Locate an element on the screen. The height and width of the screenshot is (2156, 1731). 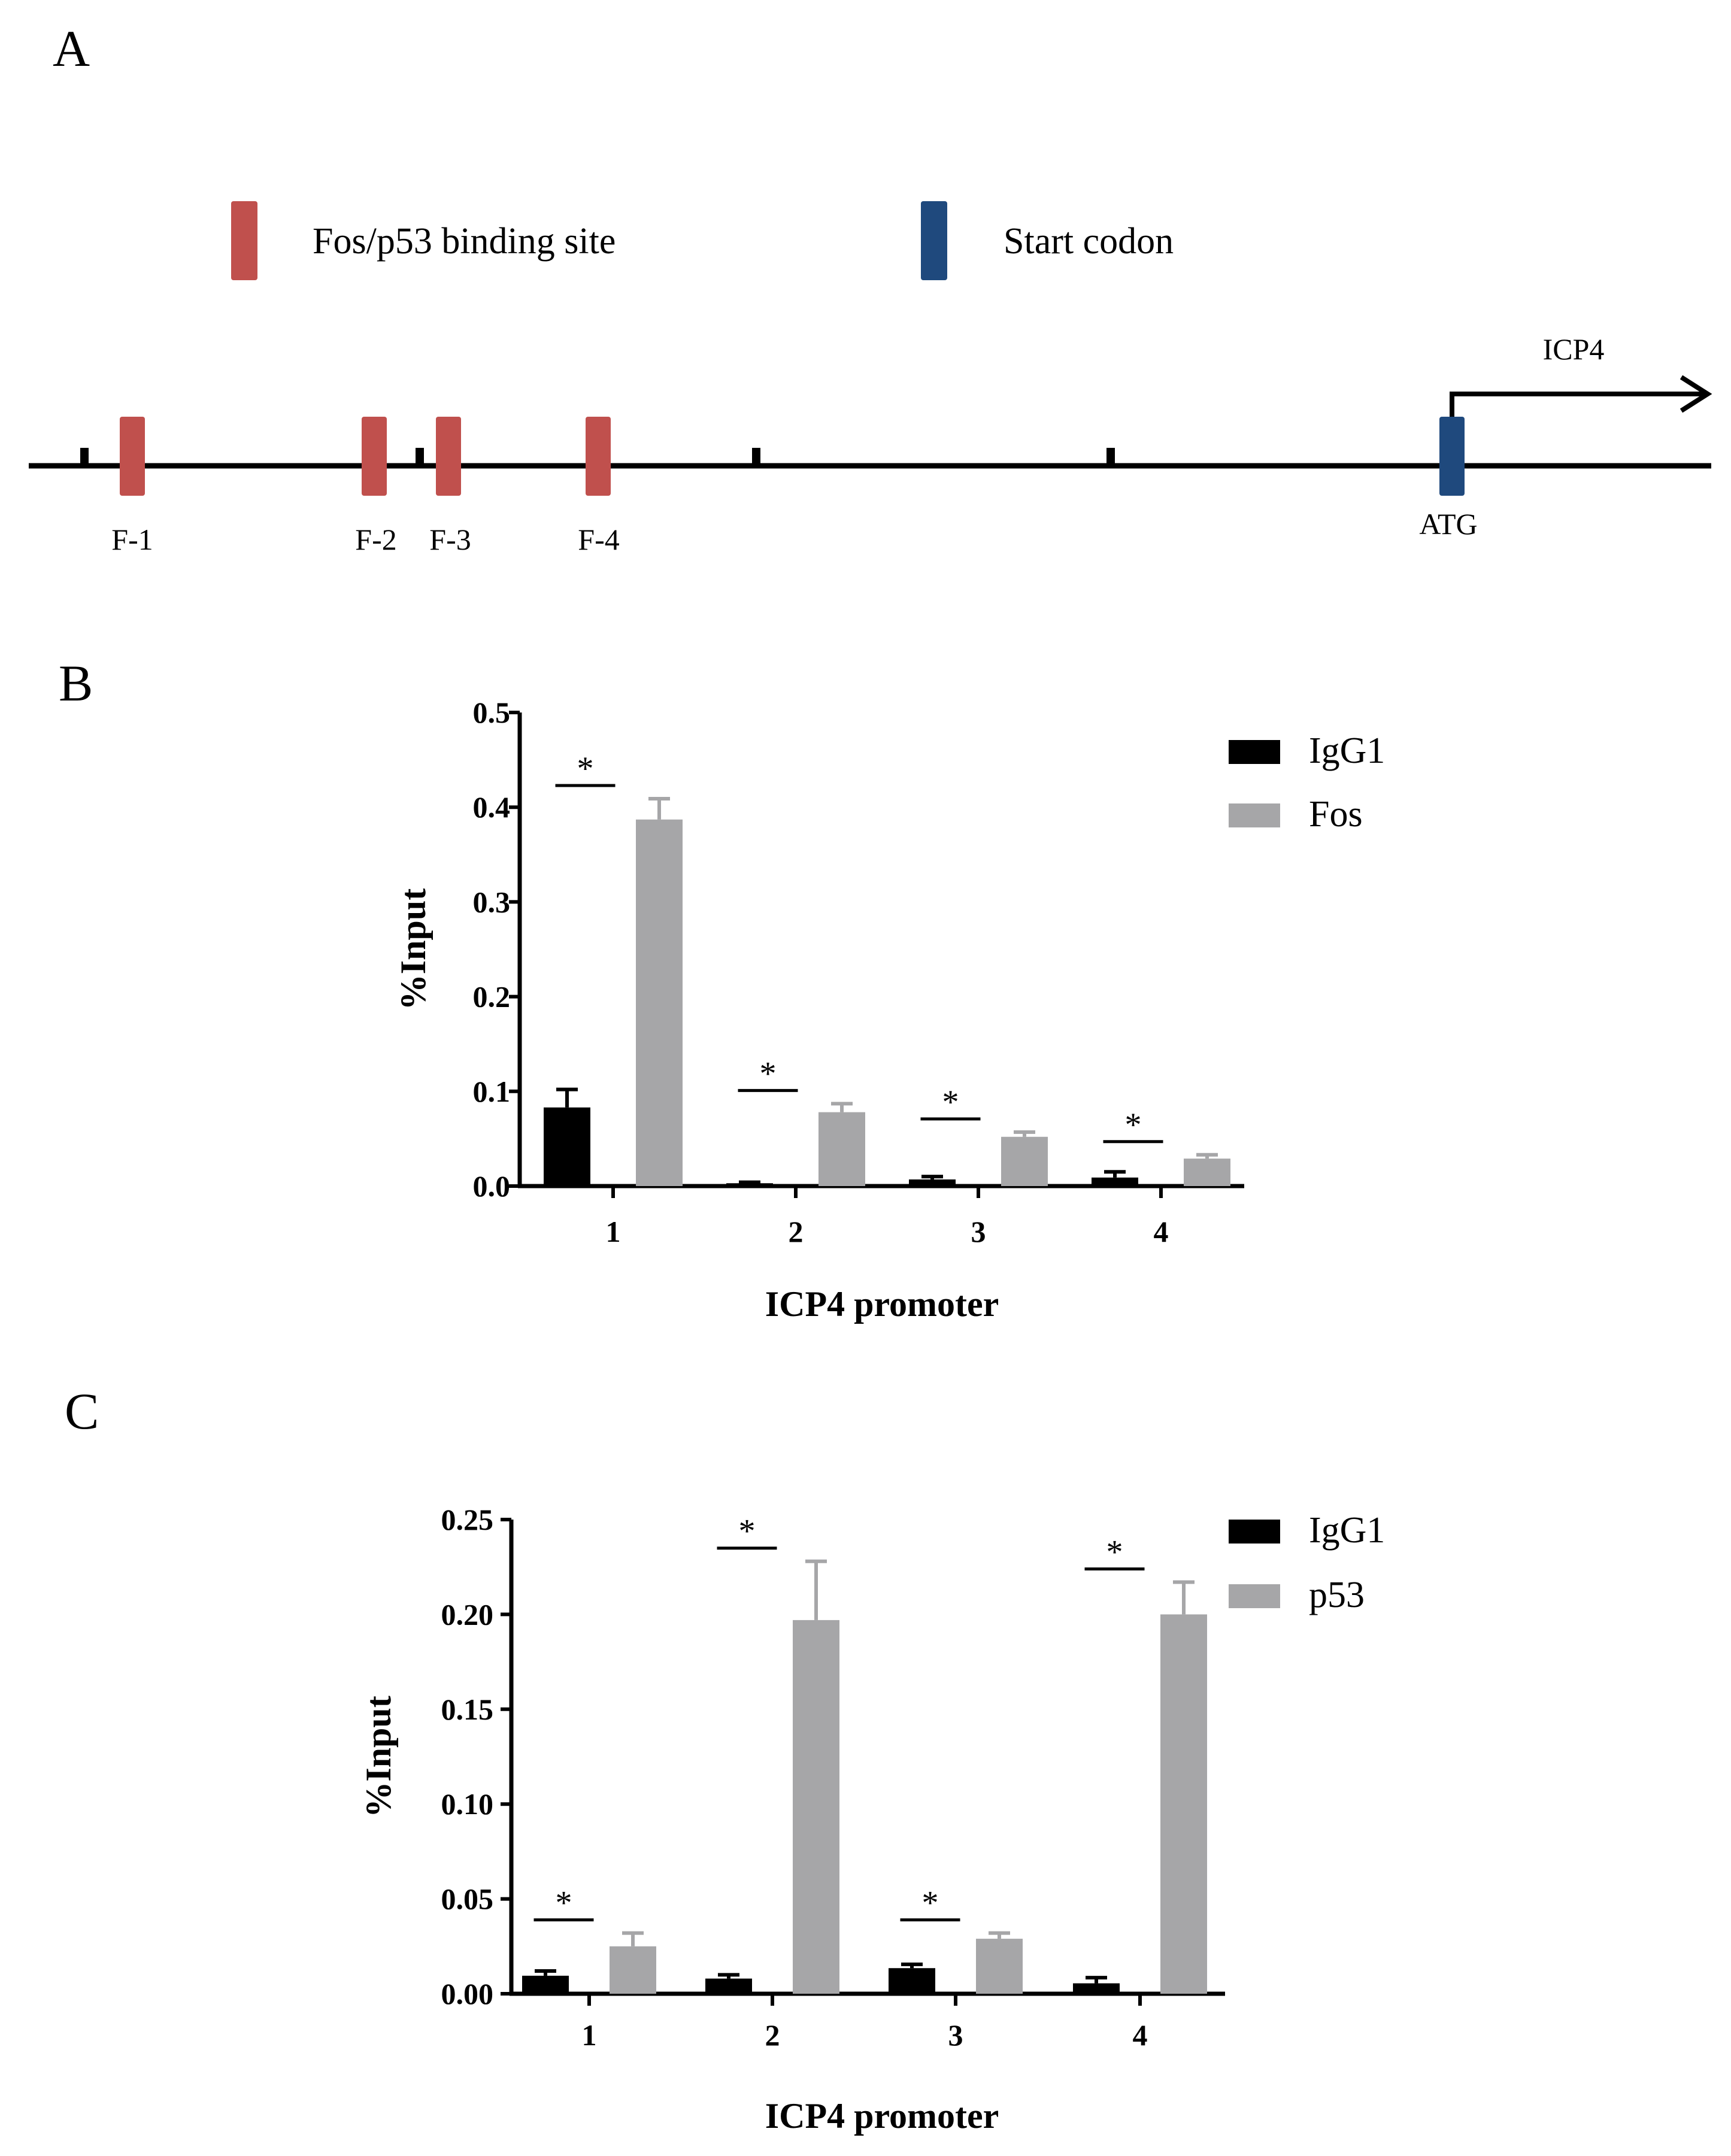
chart-b-x-tick-label: 3 is located at coordinates (979, 1231).